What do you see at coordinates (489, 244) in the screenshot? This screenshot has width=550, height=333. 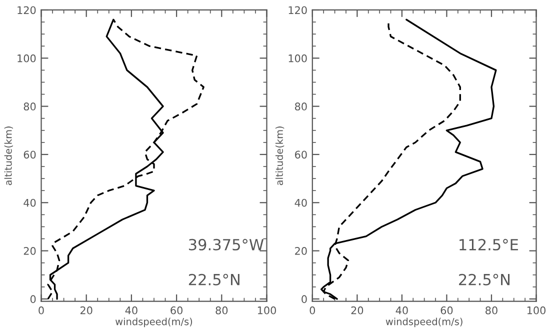 I see `annotation: 112.5°E` at bounding box center [489, 244].